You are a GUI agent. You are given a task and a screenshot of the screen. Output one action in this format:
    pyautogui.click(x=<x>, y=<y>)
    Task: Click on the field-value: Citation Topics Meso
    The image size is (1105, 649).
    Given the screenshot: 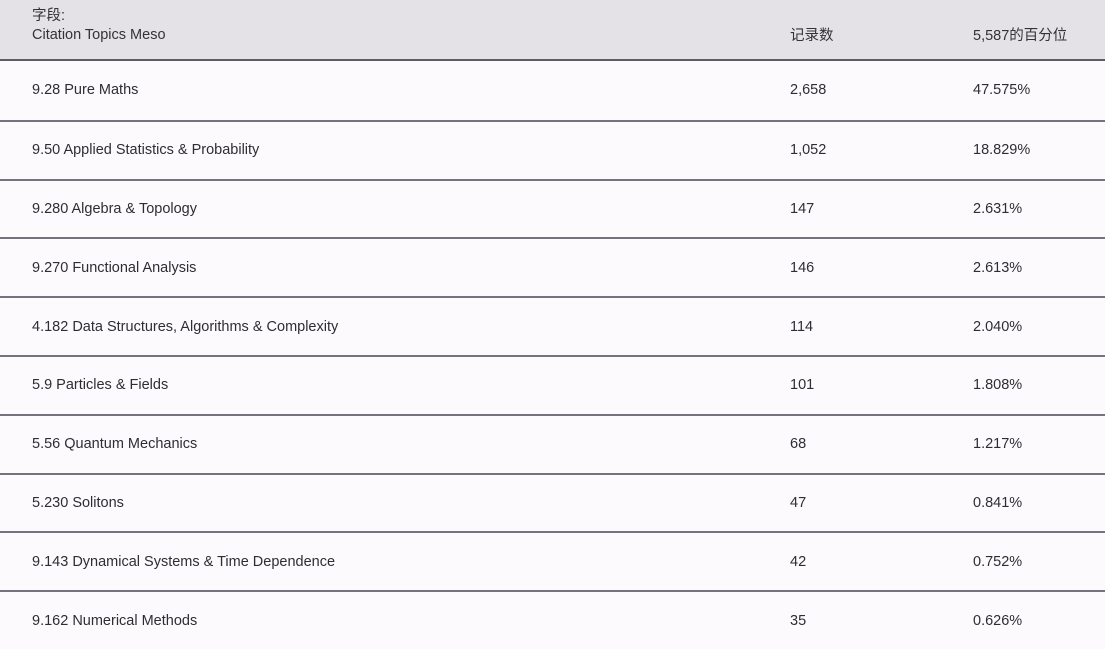 What is the action you would take?
    pyautogui.click(x=99, y=35)
    